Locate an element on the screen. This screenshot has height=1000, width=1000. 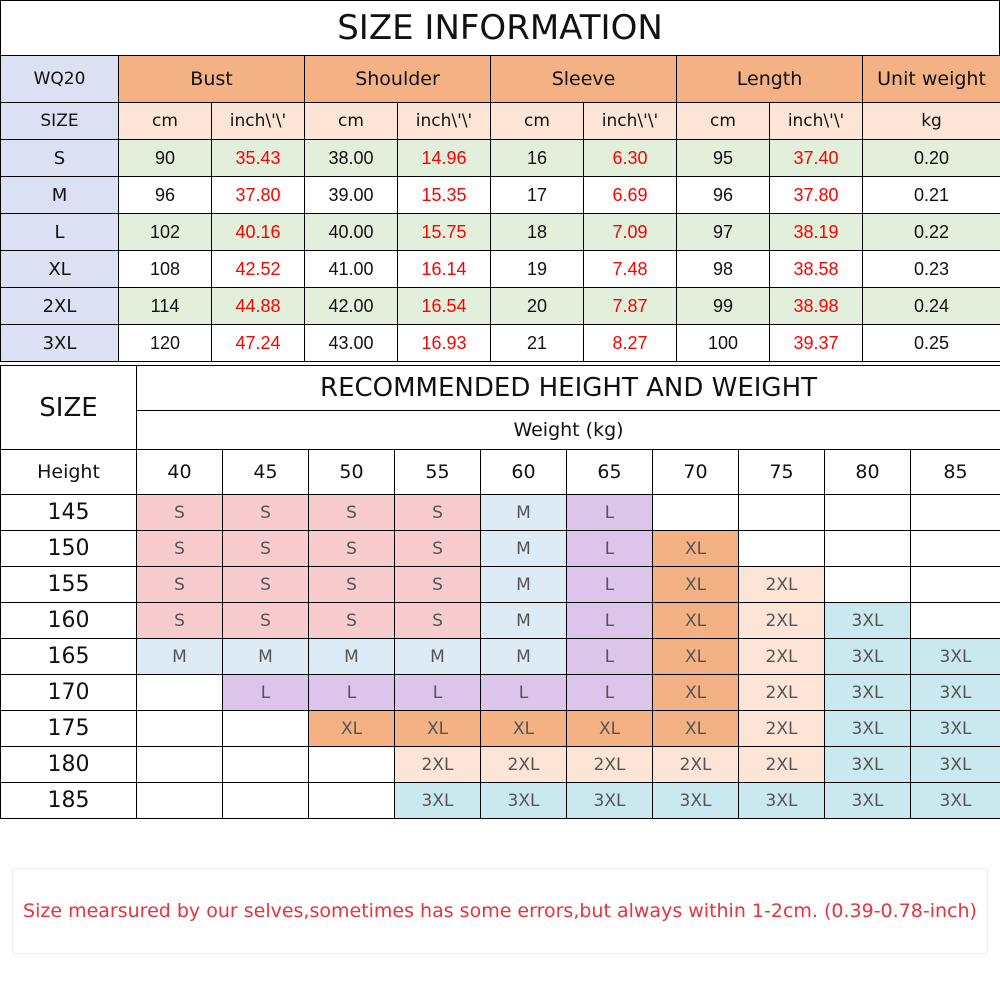
bust-cm-cell: 90 is located at coordinates (165, 158).